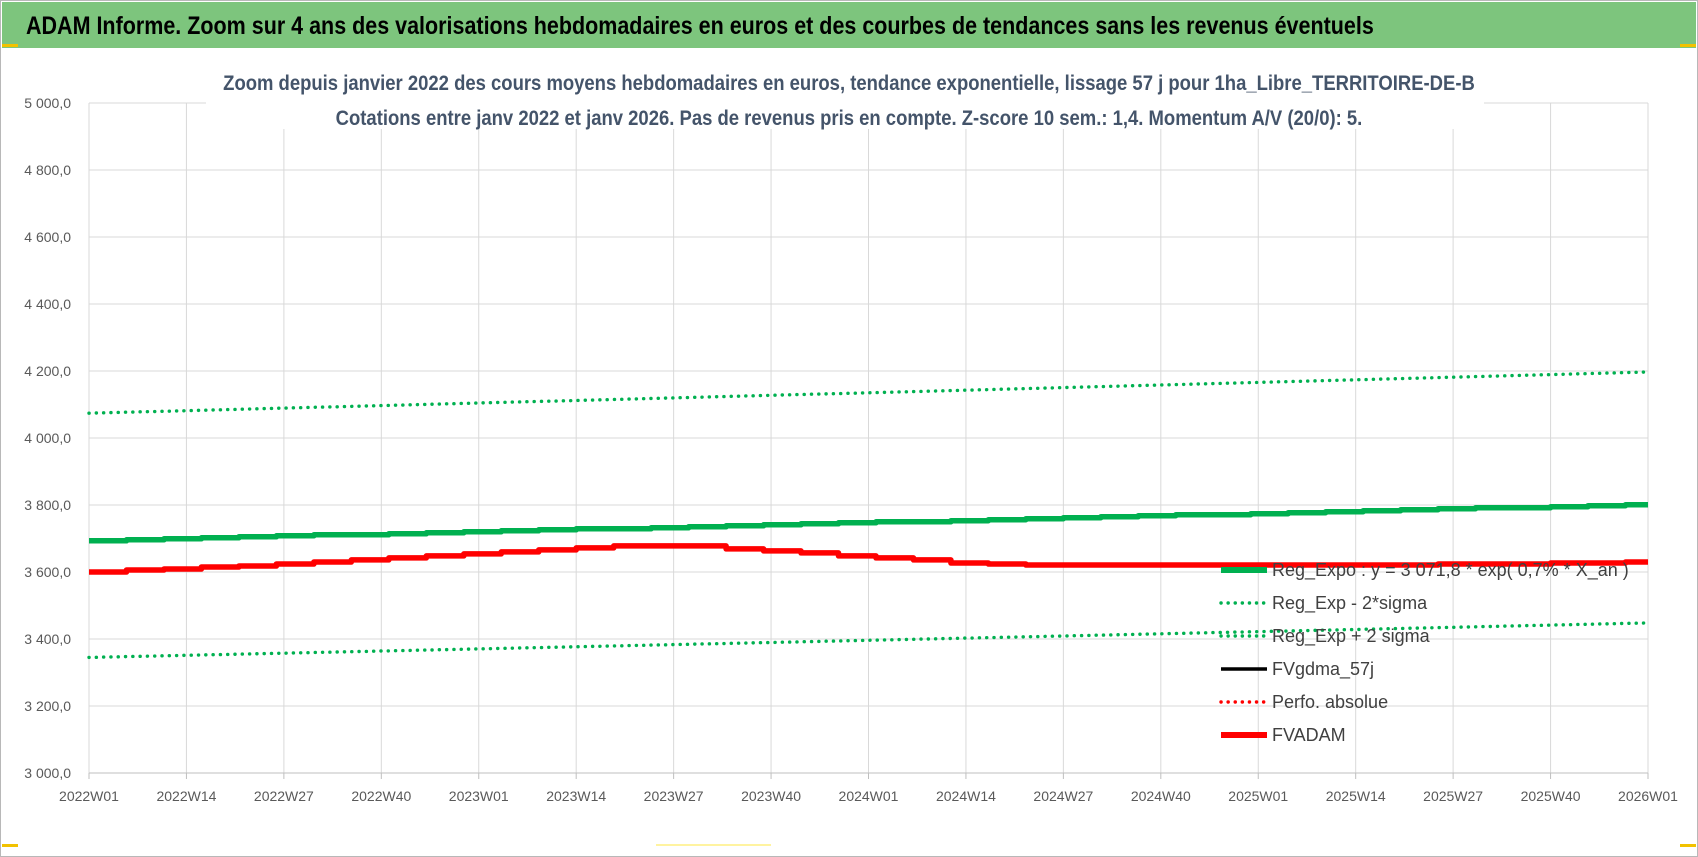 The width and height of the screenshot is (1698, 857). I want to click on y-tick-label: 3 200,0, so click(47, 706).